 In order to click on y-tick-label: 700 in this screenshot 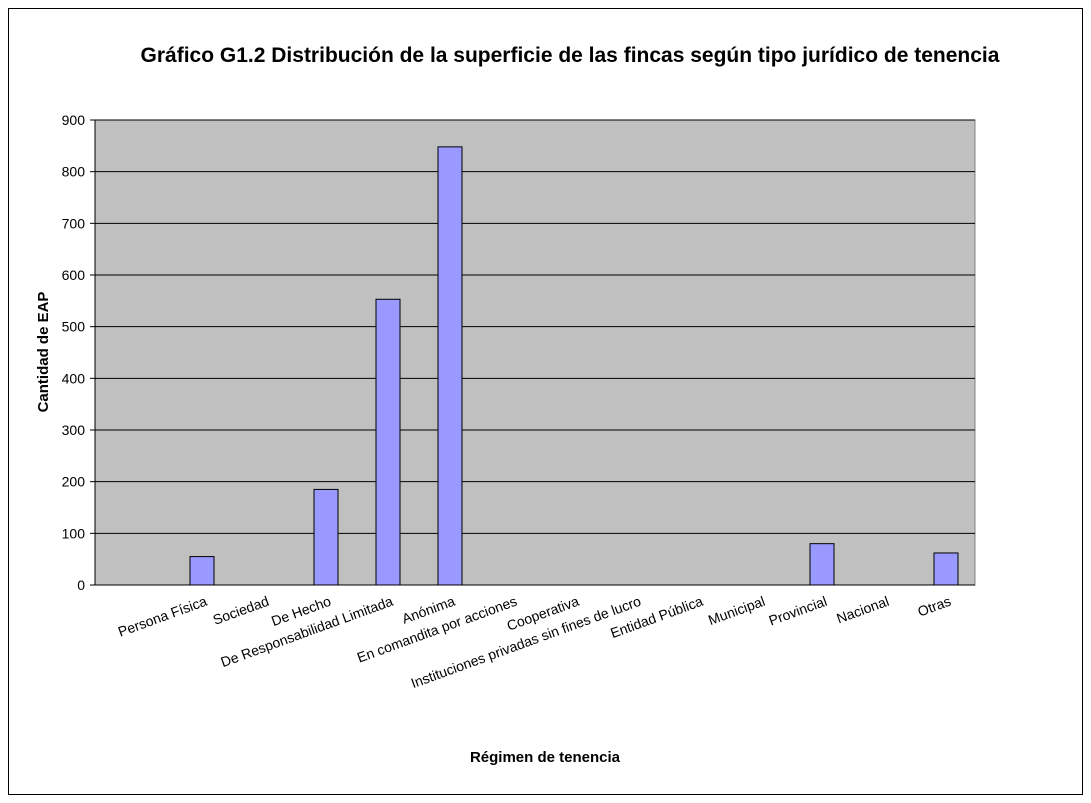, I will do `click(74, 223)`.